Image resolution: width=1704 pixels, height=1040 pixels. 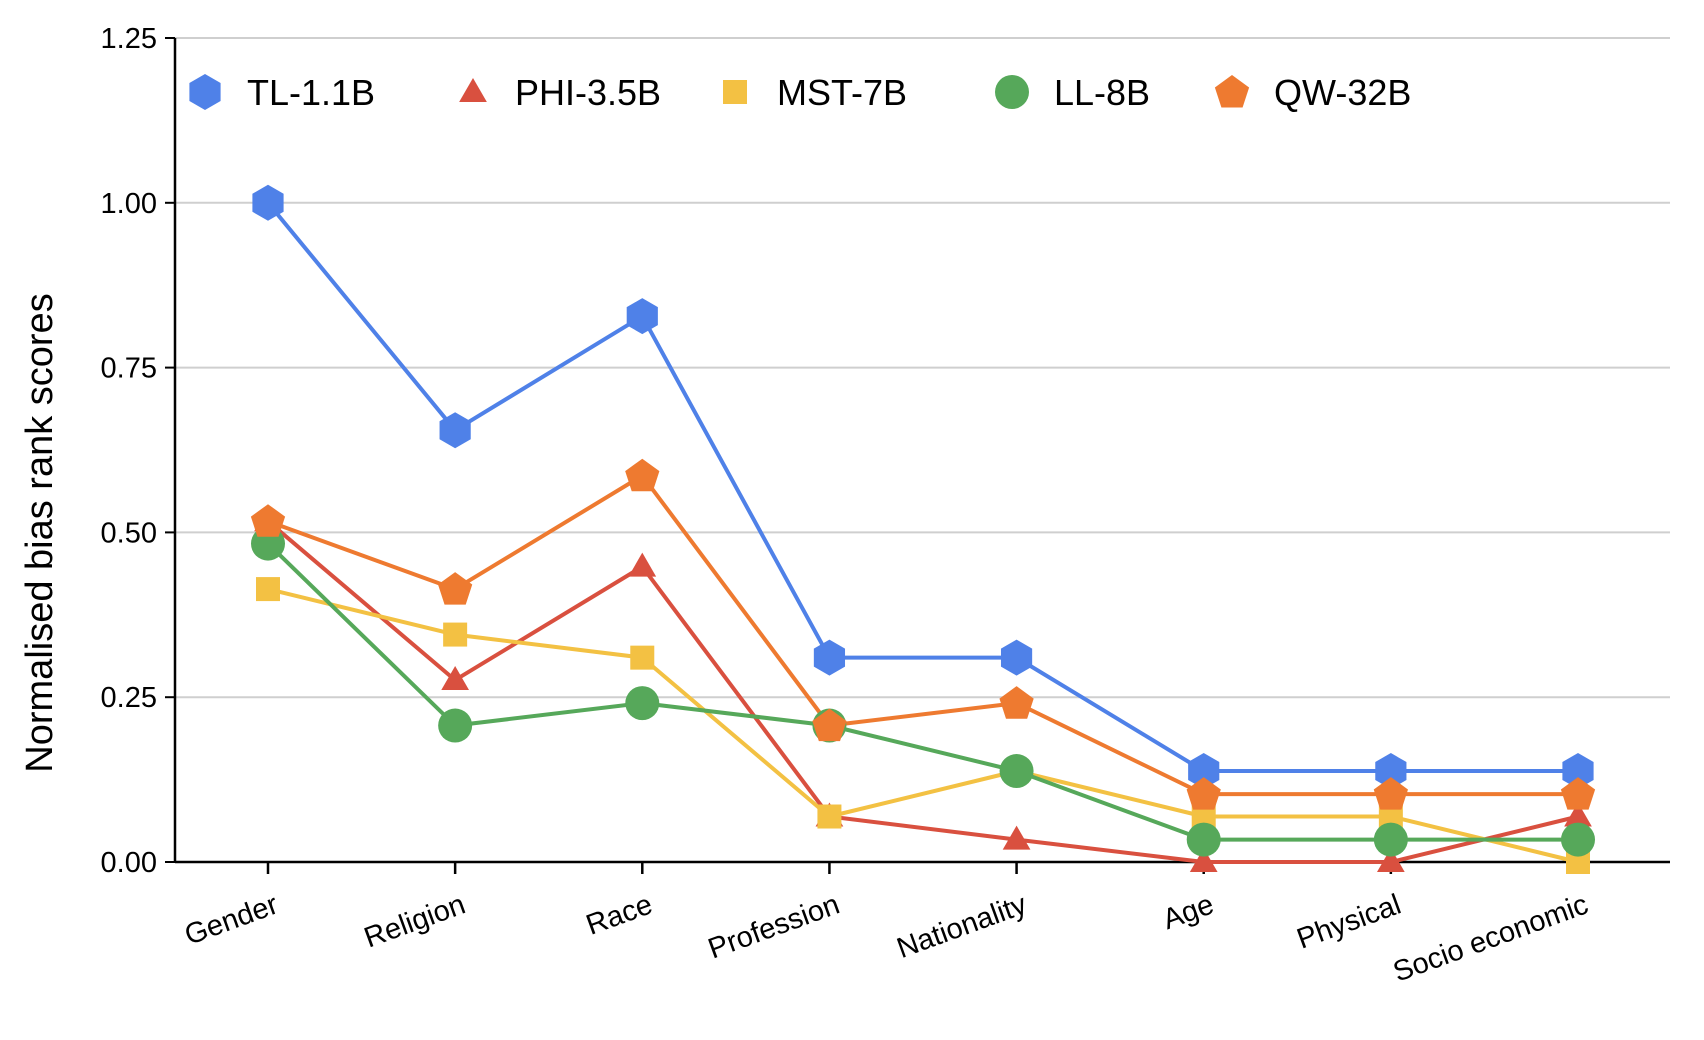 What do you see at coordinates (1012, 92) in the screenshot?
I see `legend-marker-circle` at bounding box center [1012, 92].